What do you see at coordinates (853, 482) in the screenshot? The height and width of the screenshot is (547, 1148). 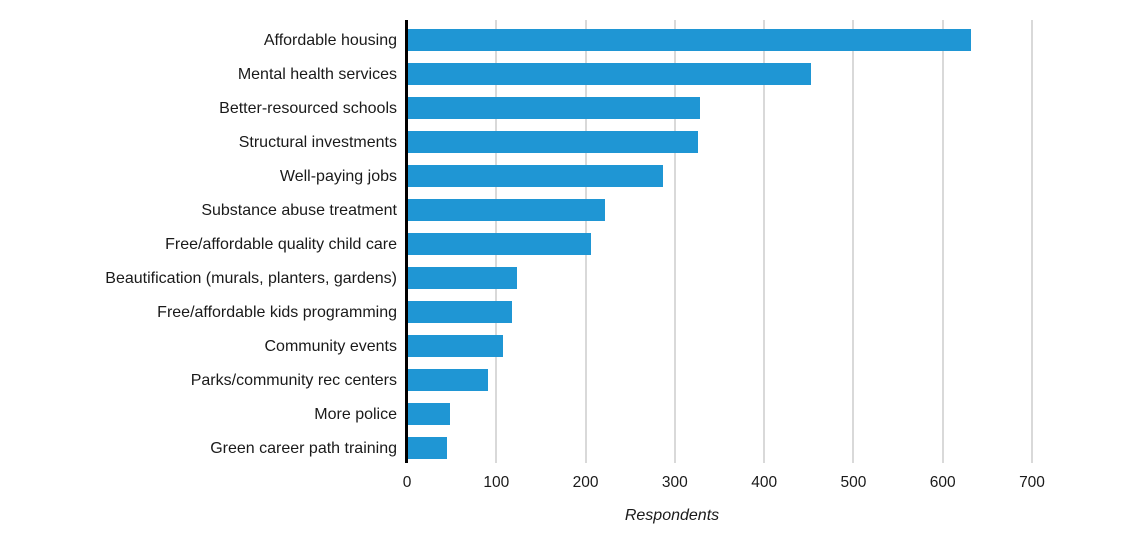 I see `x-tick-label: 500` at bounding box center [853, 482].